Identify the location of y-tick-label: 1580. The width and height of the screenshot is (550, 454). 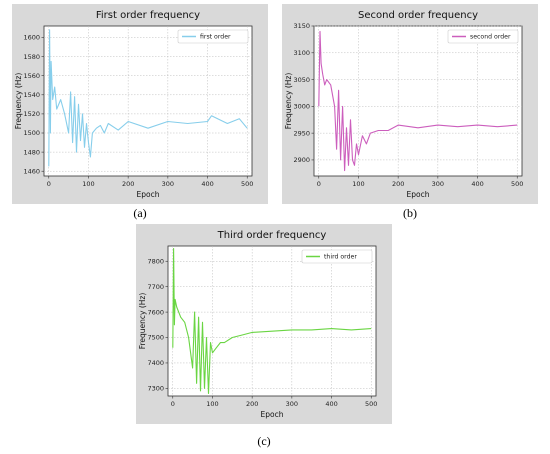
(31, 57).